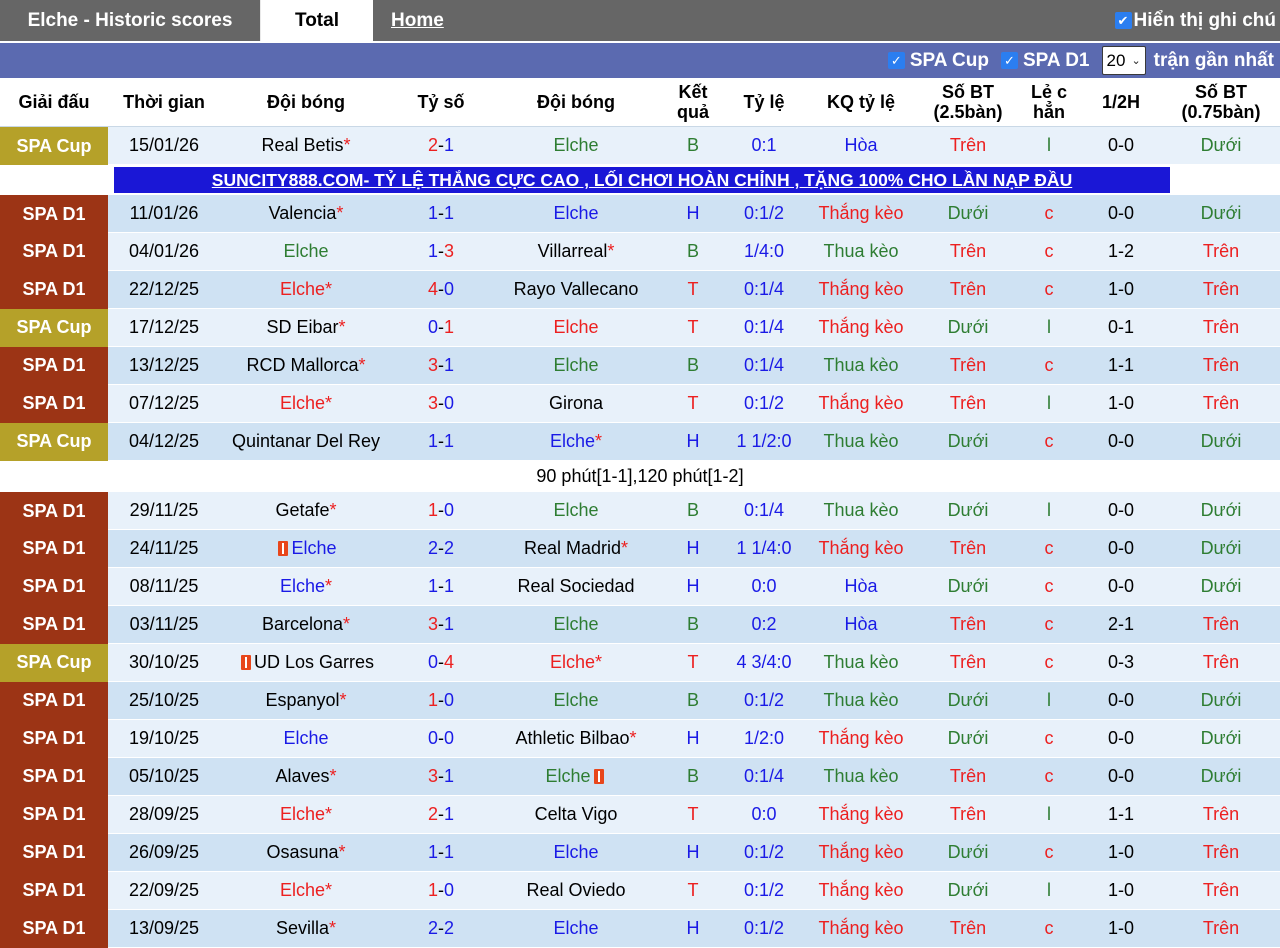 This screenshot has height=948, width=1280. Describe the element at coordinates (1124, 60) in the screenshot. I see `match-count-select: 20 ⌄` at that location.